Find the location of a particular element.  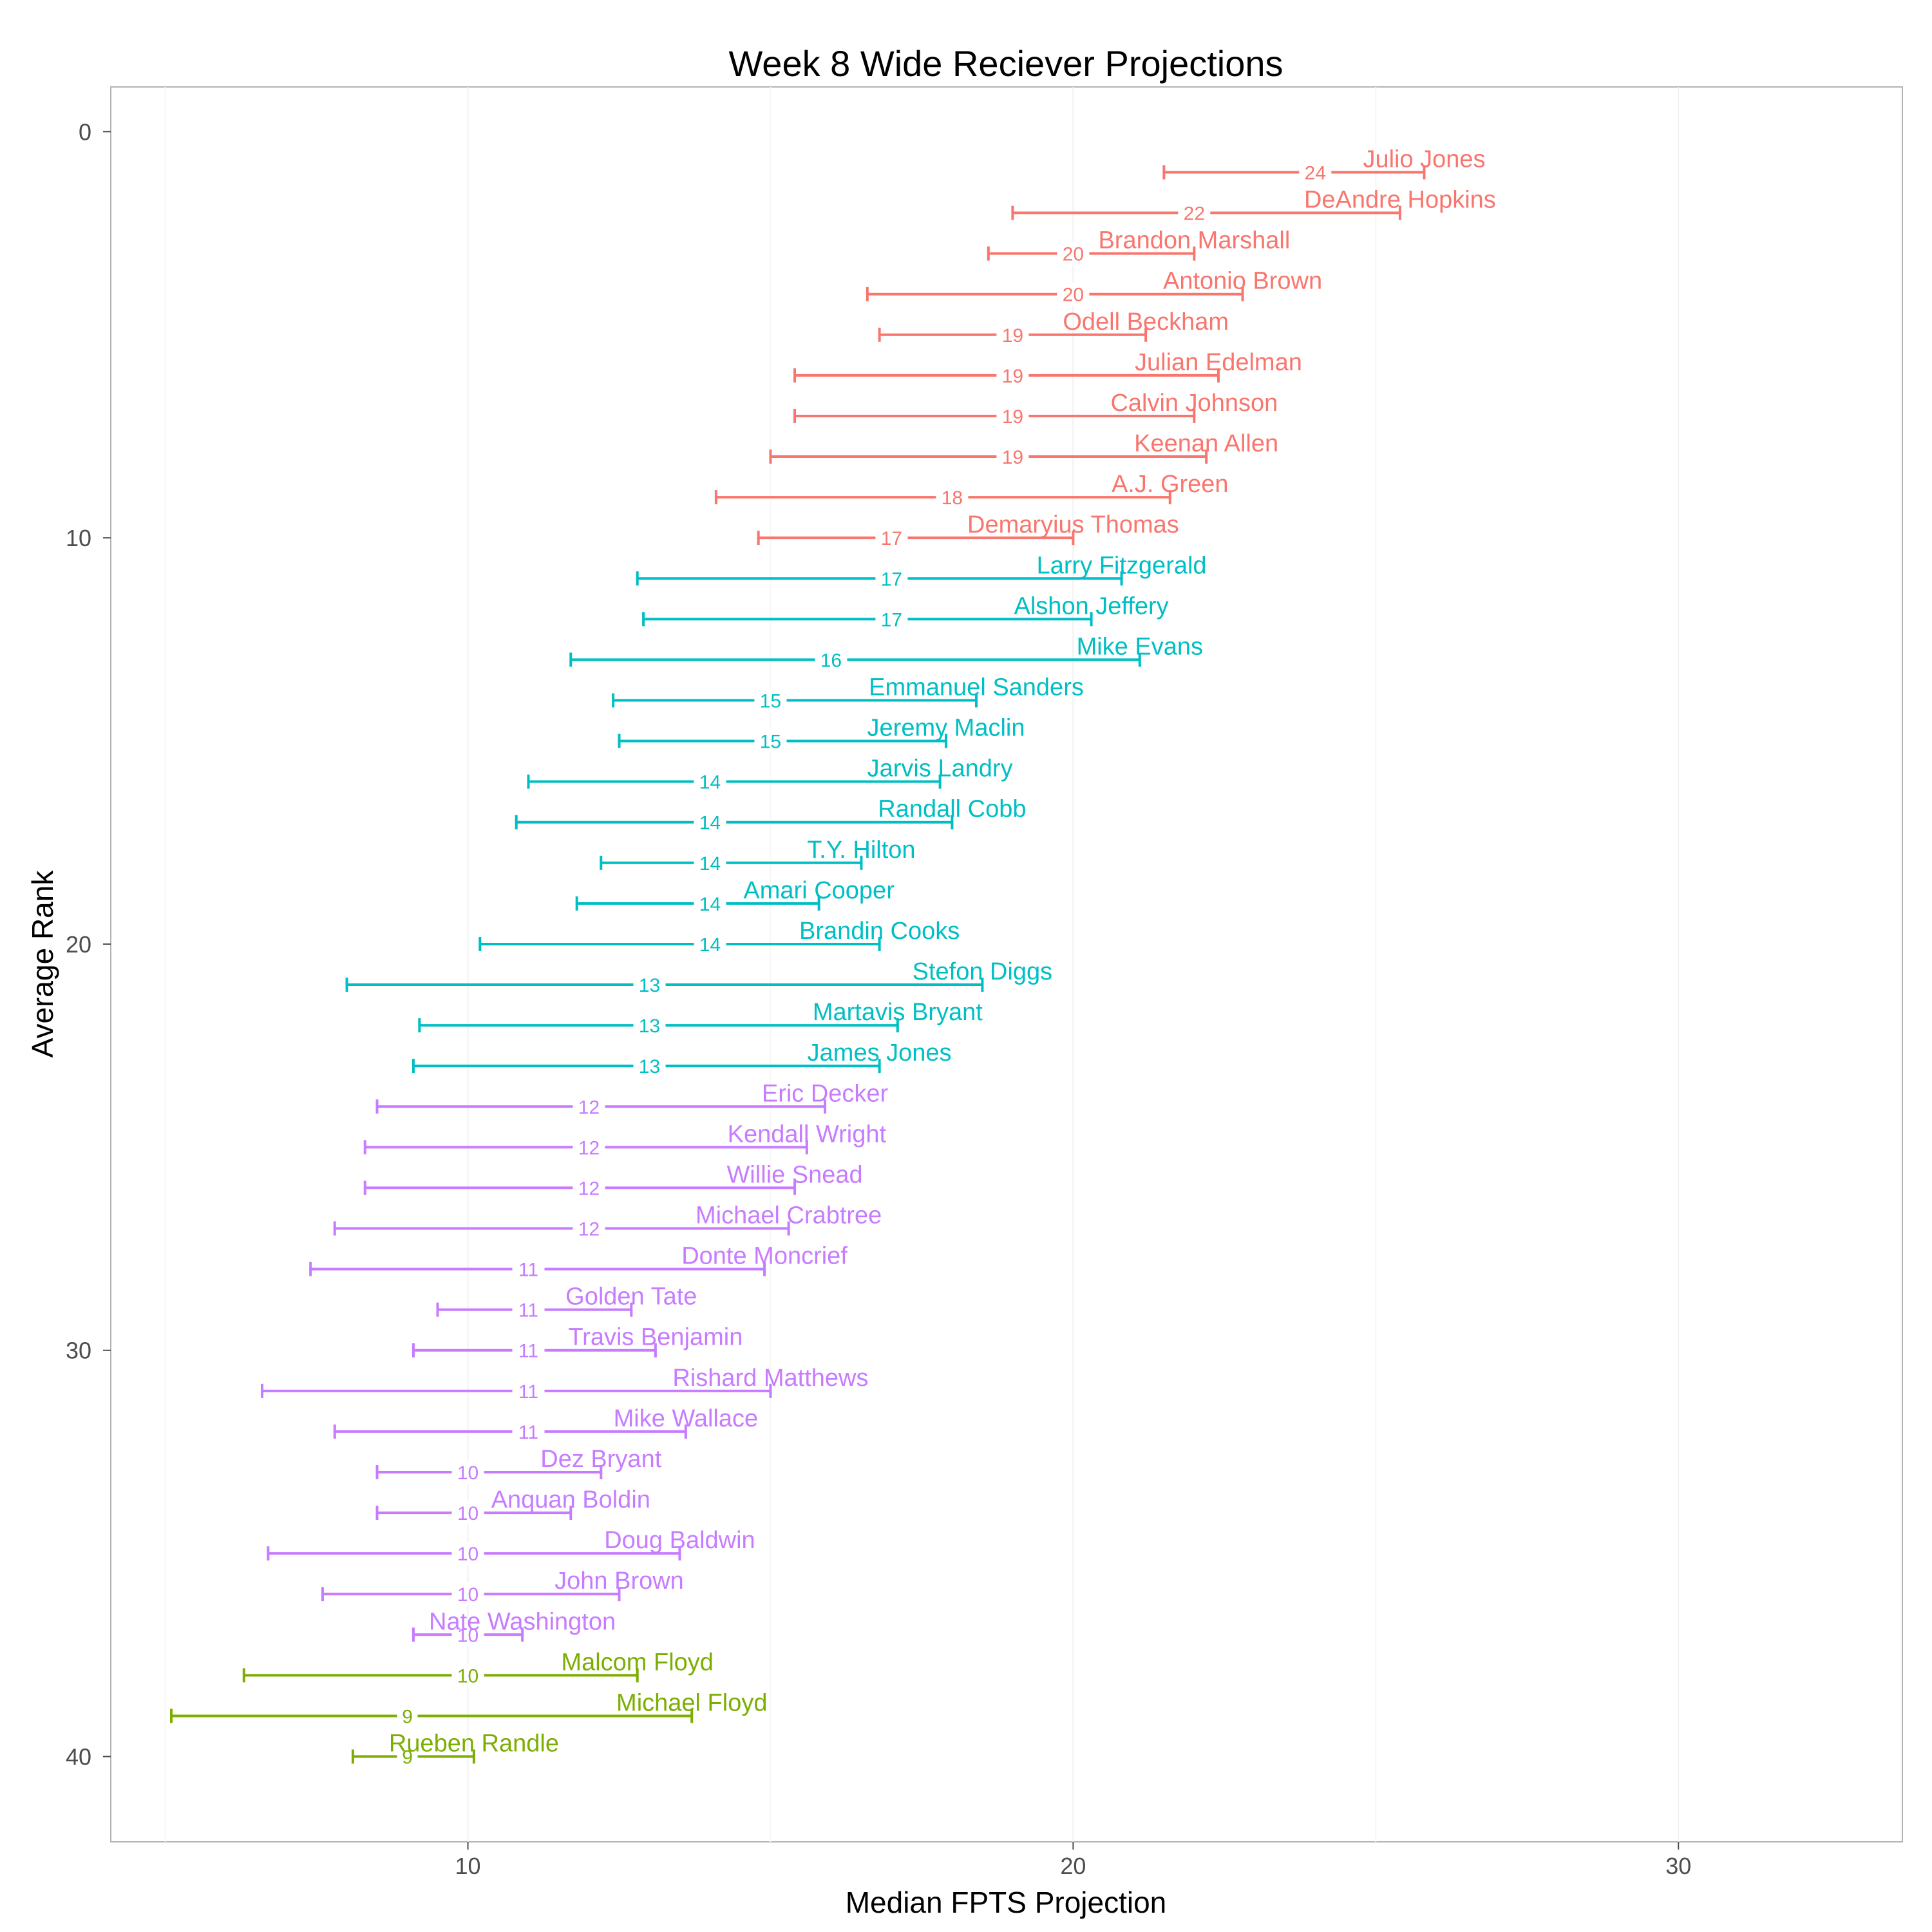

player-label: John Brown is located at coordinates (619, 1581).